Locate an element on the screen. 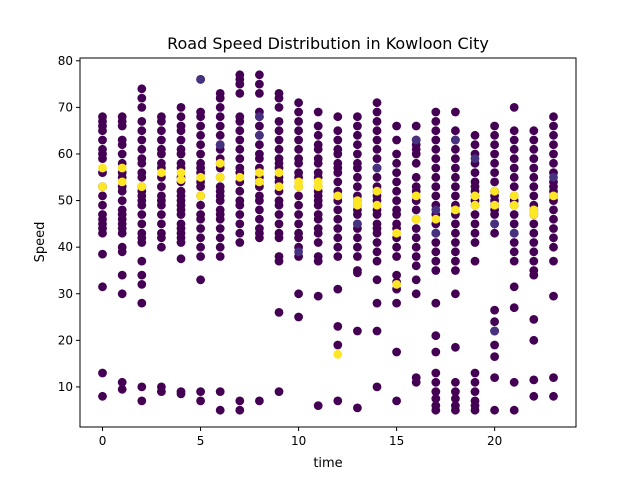  x-tick-label: 0 is located at coordinates (103, 441).